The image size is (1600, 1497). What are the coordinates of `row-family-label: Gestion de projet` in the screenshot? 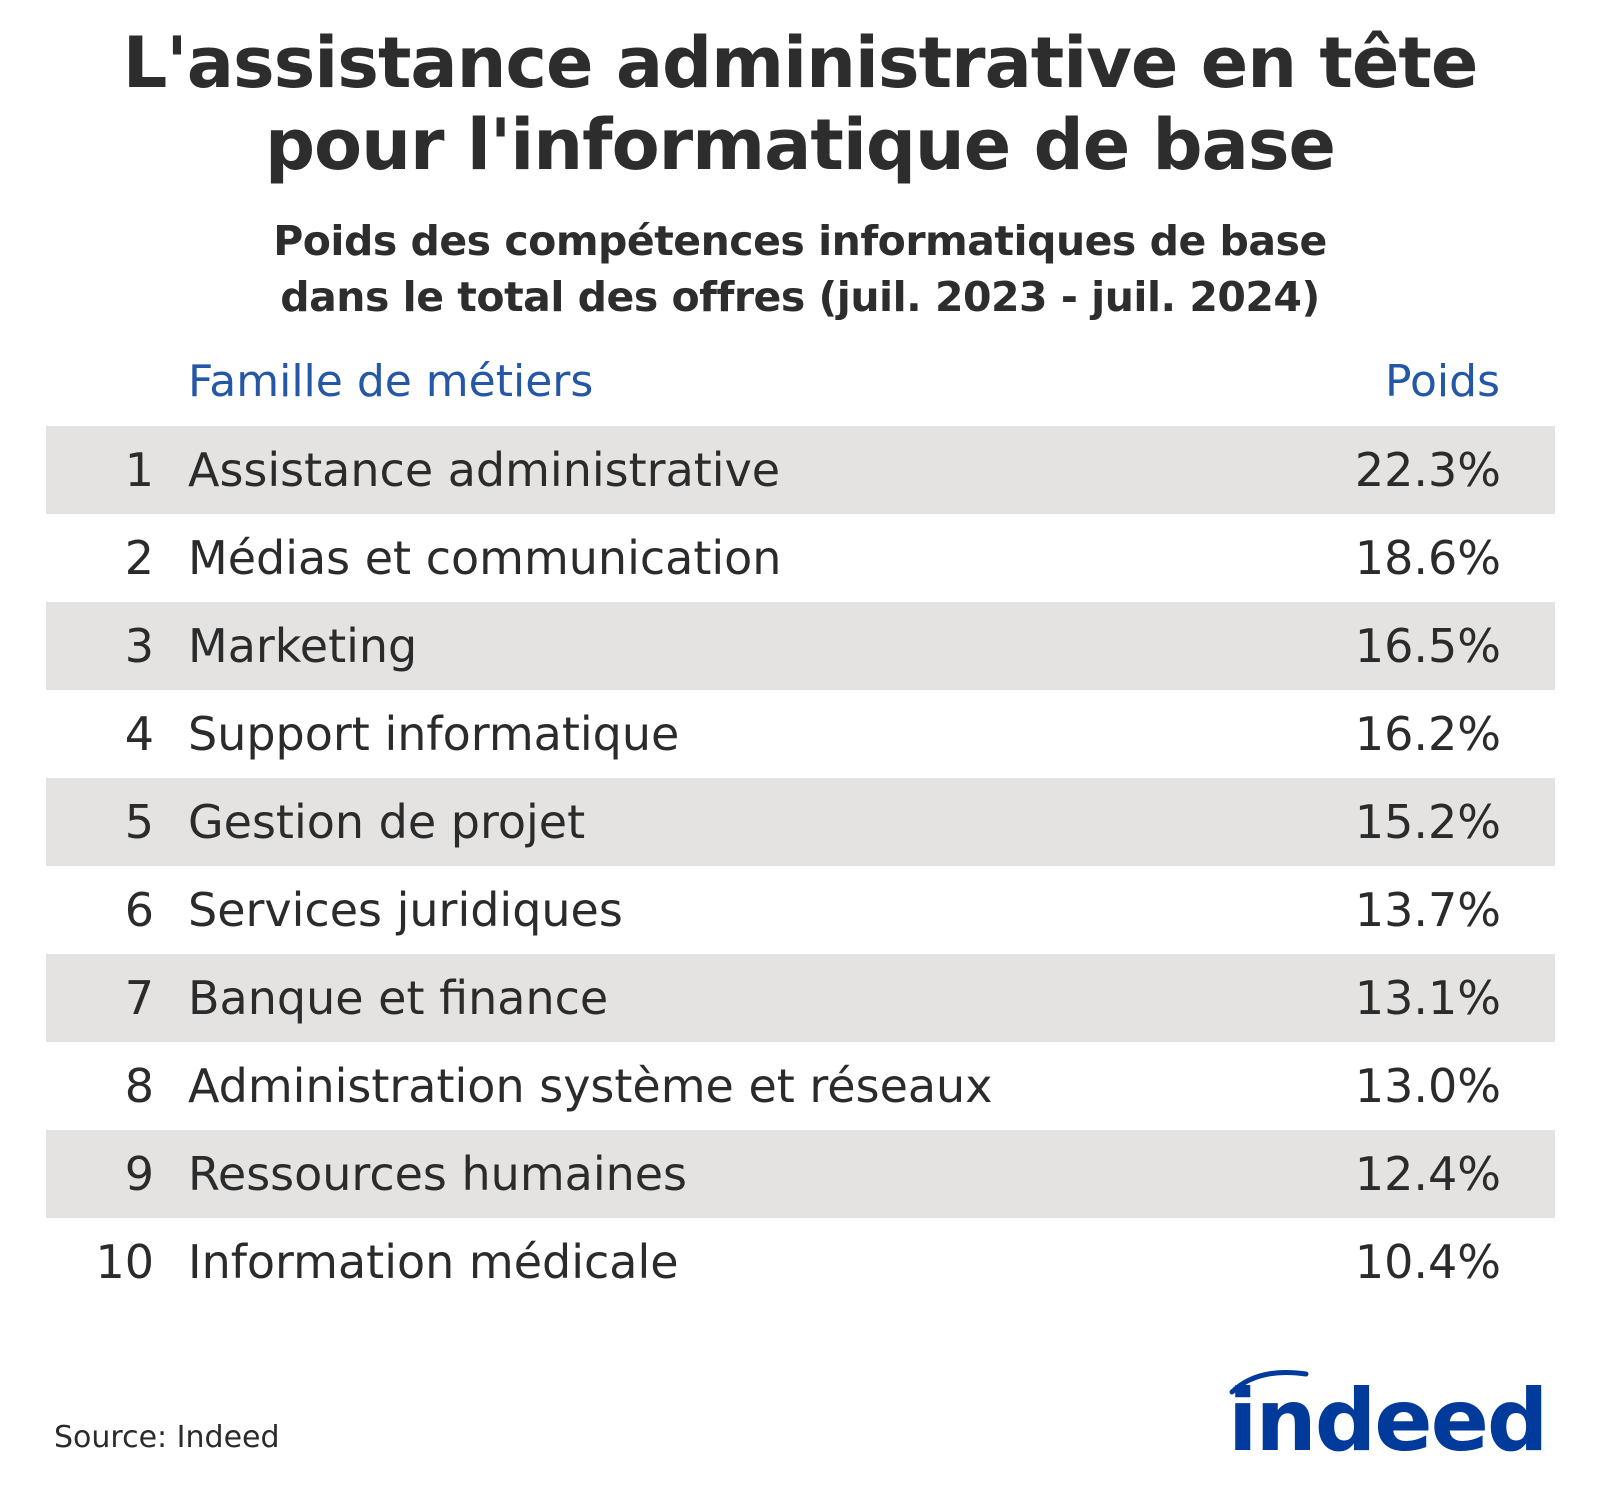 It's located at (387, 822).